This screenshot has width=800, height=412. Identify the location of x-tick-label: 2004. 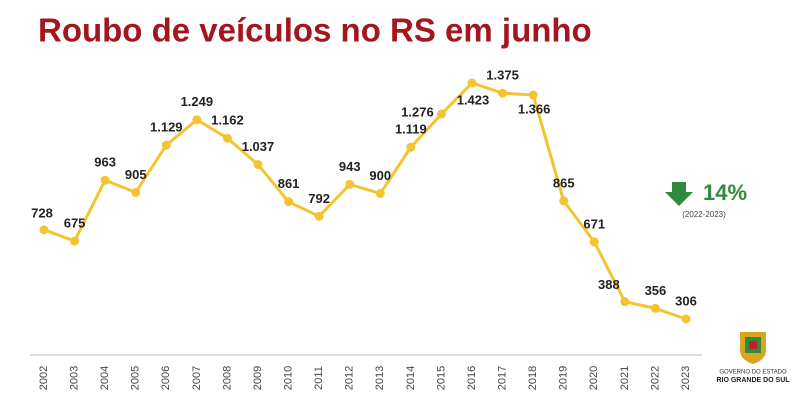
(105, 378).